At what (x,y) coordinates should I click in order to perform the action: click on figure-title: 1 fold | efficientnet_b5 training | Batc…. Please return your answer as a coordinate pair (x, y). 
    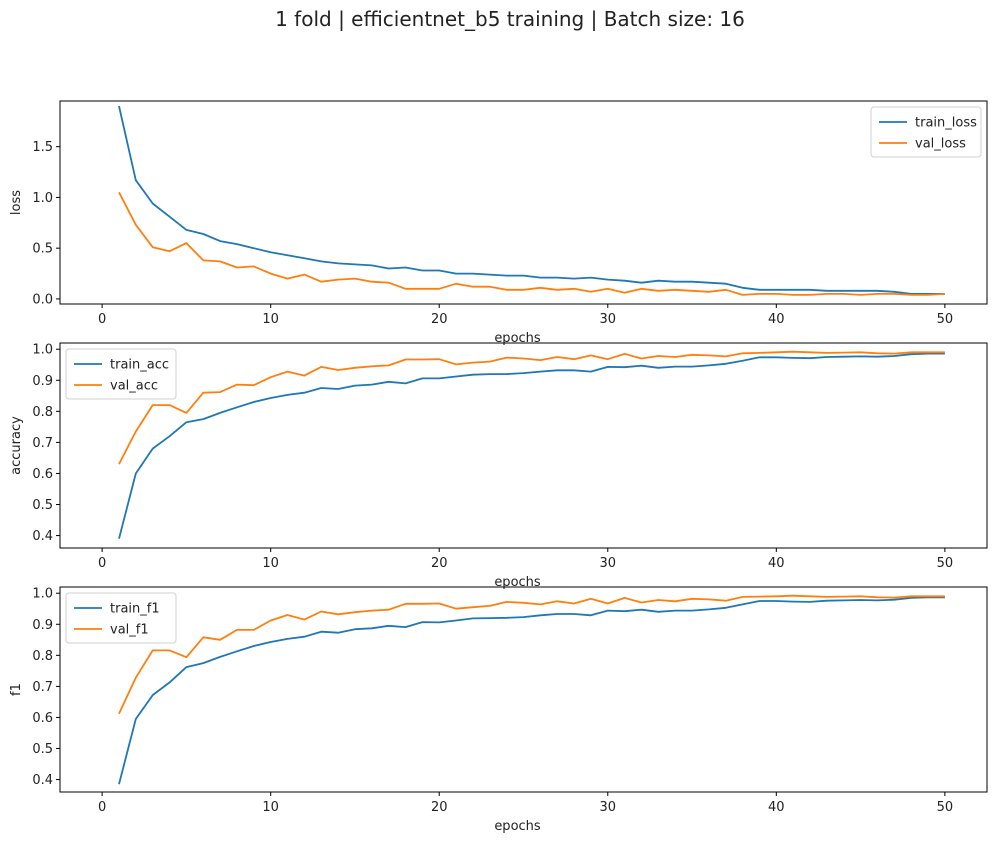
    Looking at the image, I should click on (510, 19).